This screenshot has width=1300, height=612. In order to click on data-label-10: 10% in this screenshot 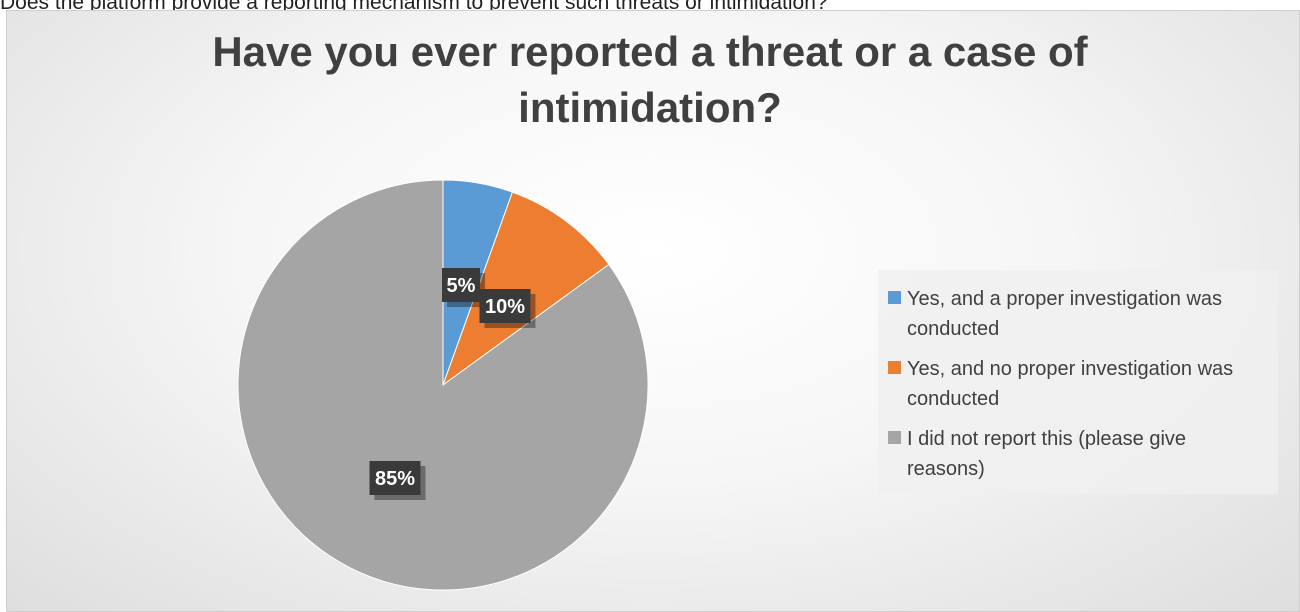, I will do `click(507, 308)`.